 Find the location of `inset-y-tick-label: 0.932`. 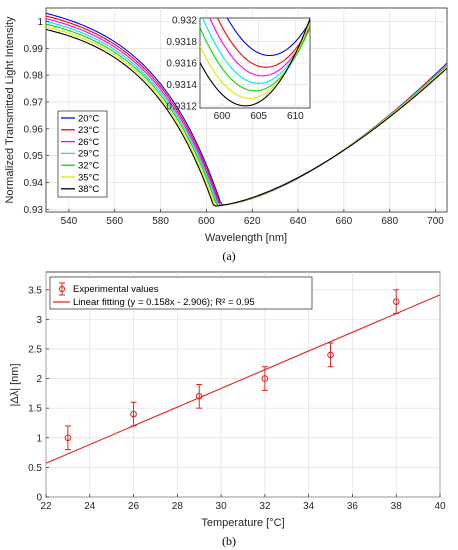

inset-y-tick-label: 0.932 is located at coordinates (184, 21).